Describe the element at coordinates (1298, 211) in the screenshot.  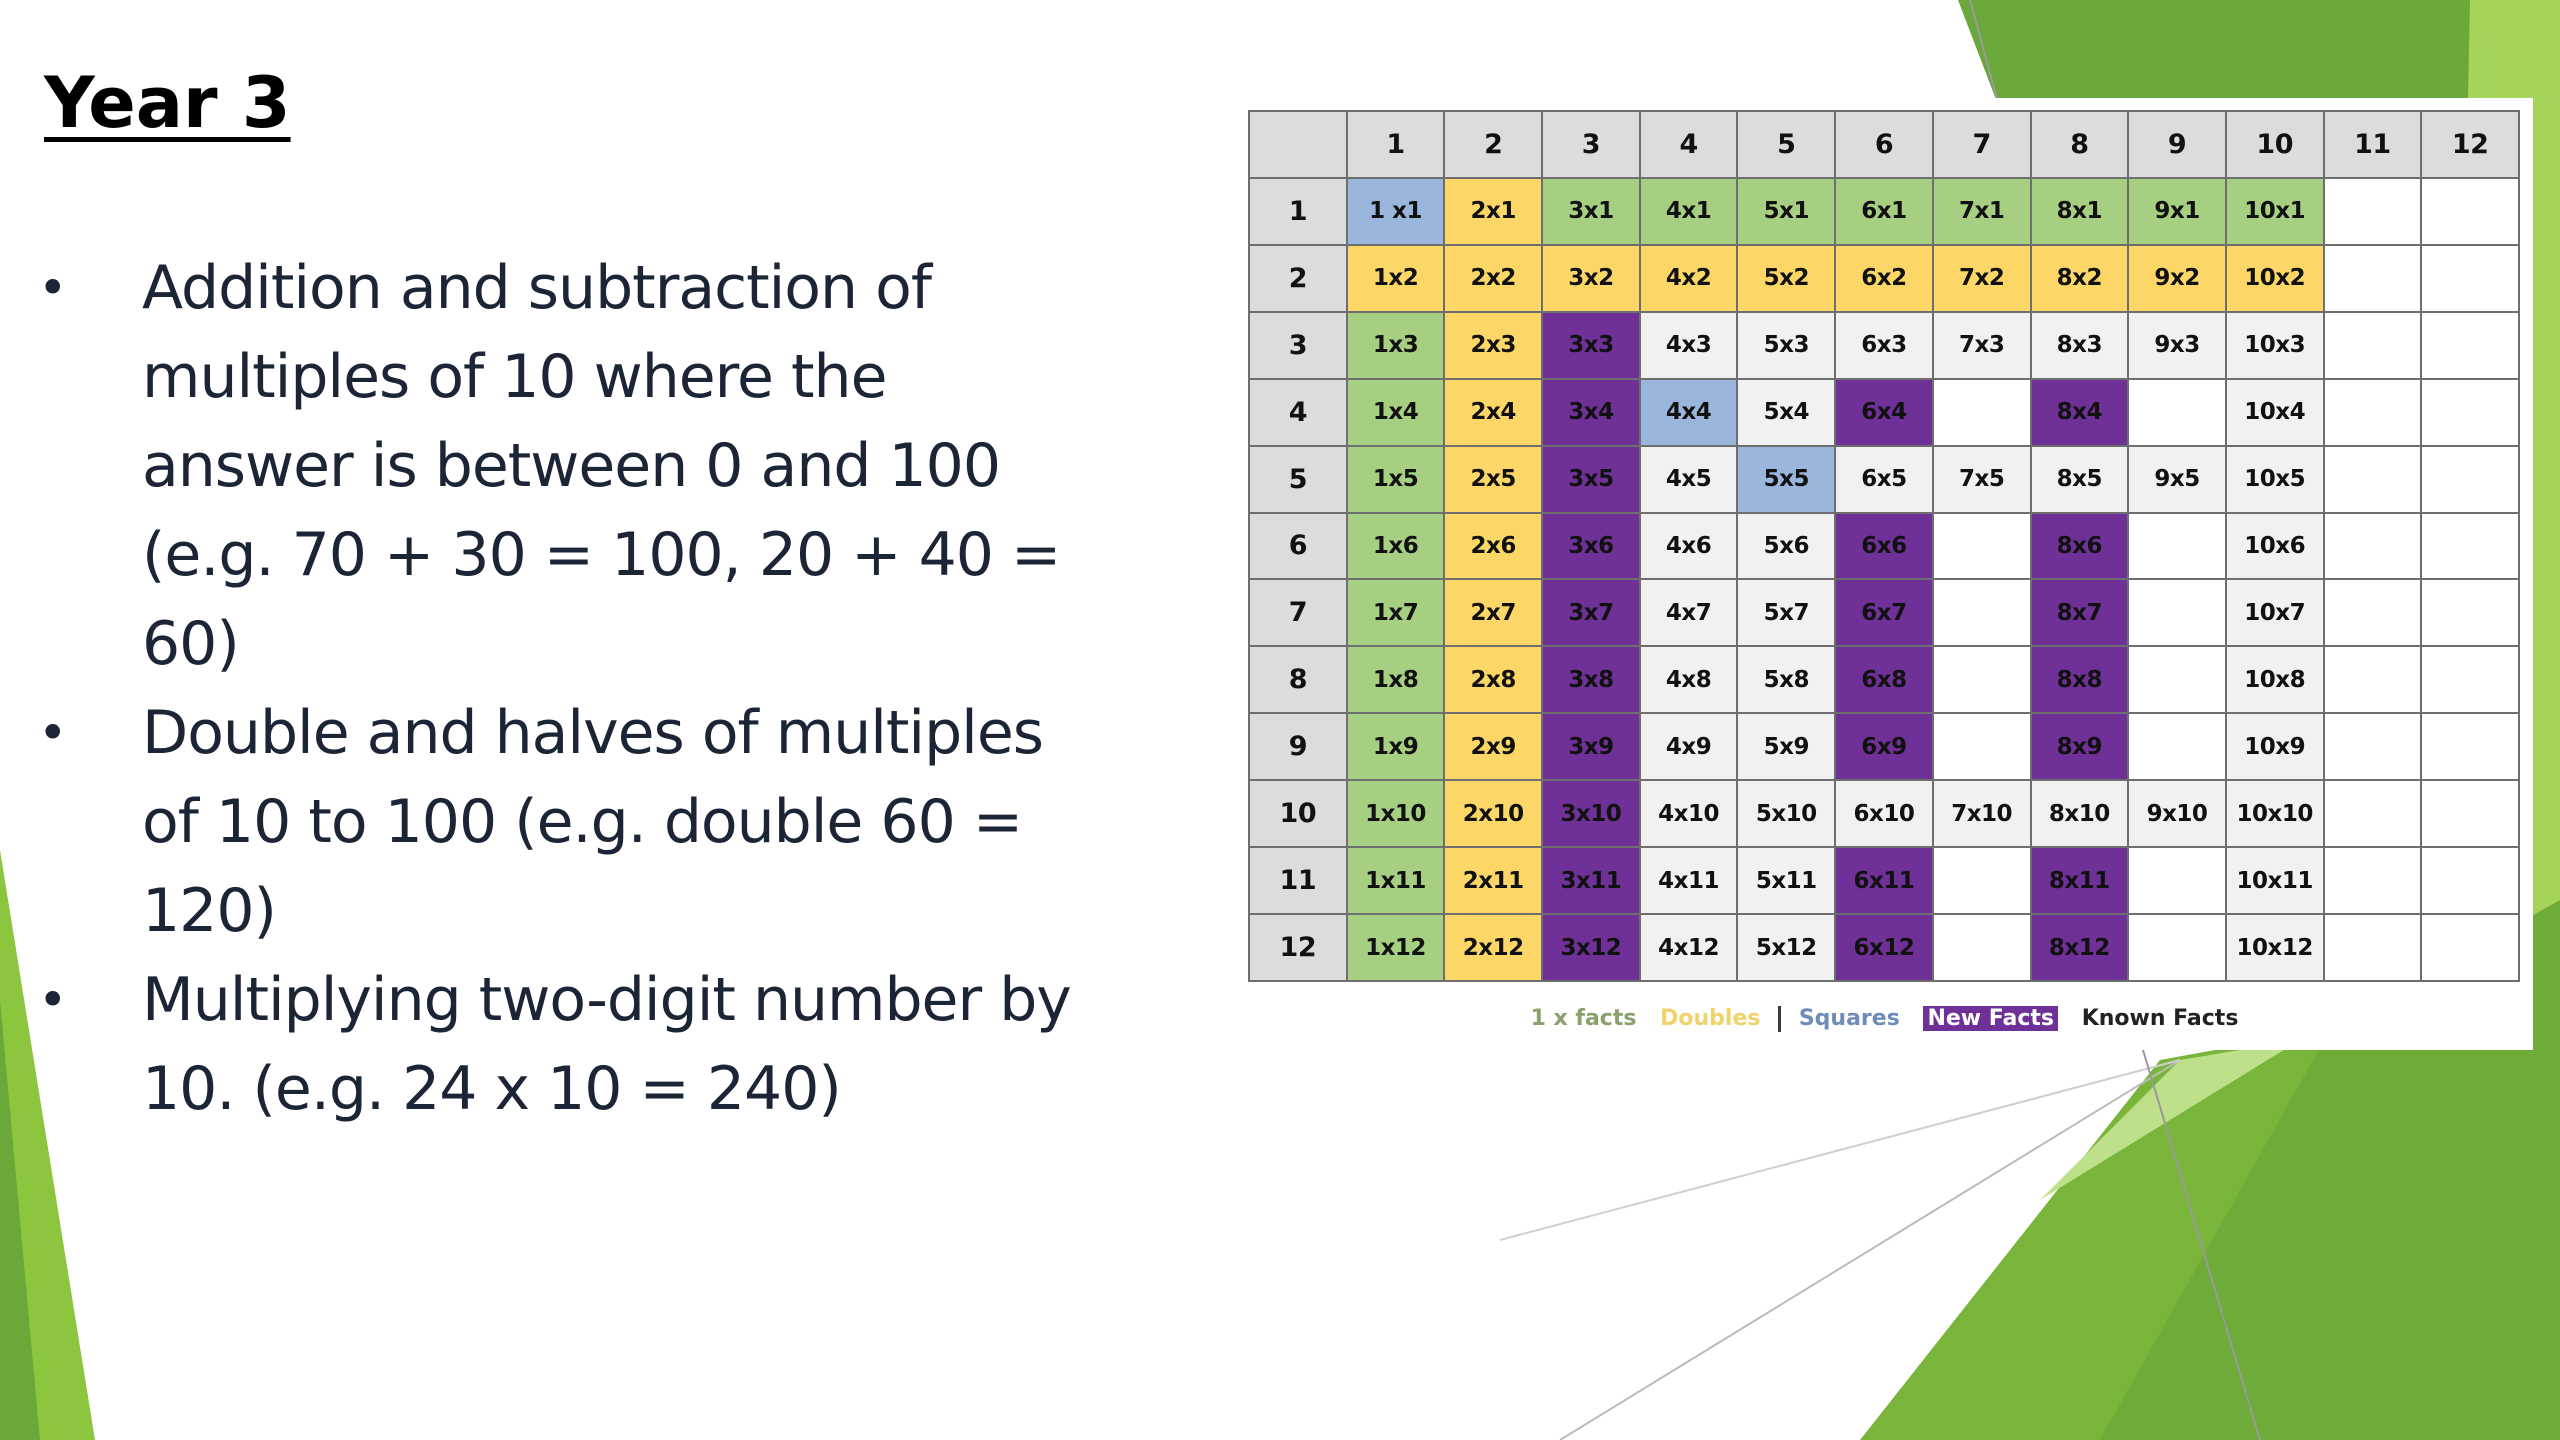
I see `row-header: 1` at that location.